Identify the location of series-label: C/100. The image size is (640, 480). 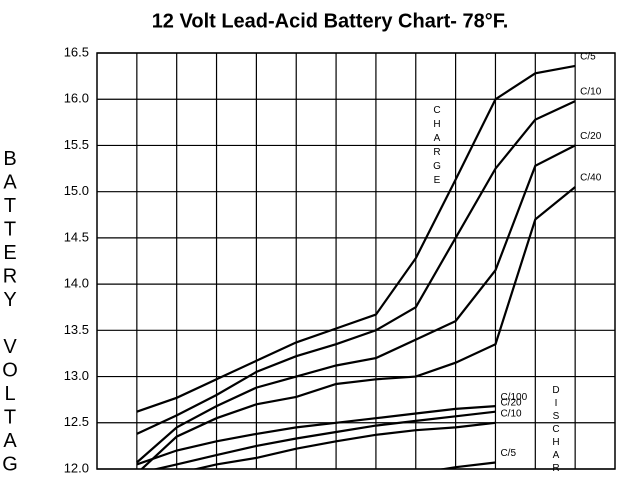
(513, 397).